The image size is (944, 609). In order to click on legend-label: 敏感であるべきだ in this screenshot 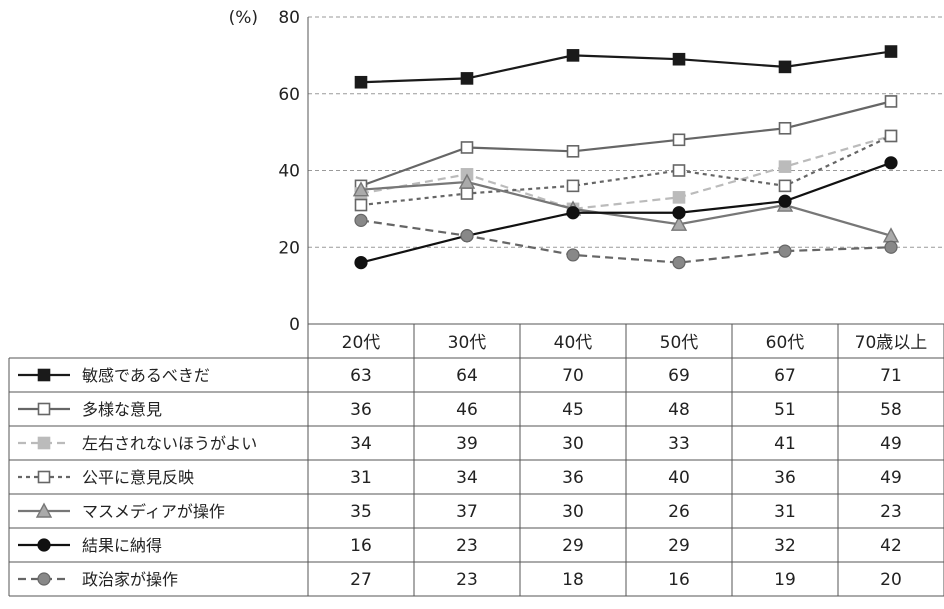, I will do `click(146, 375)`.